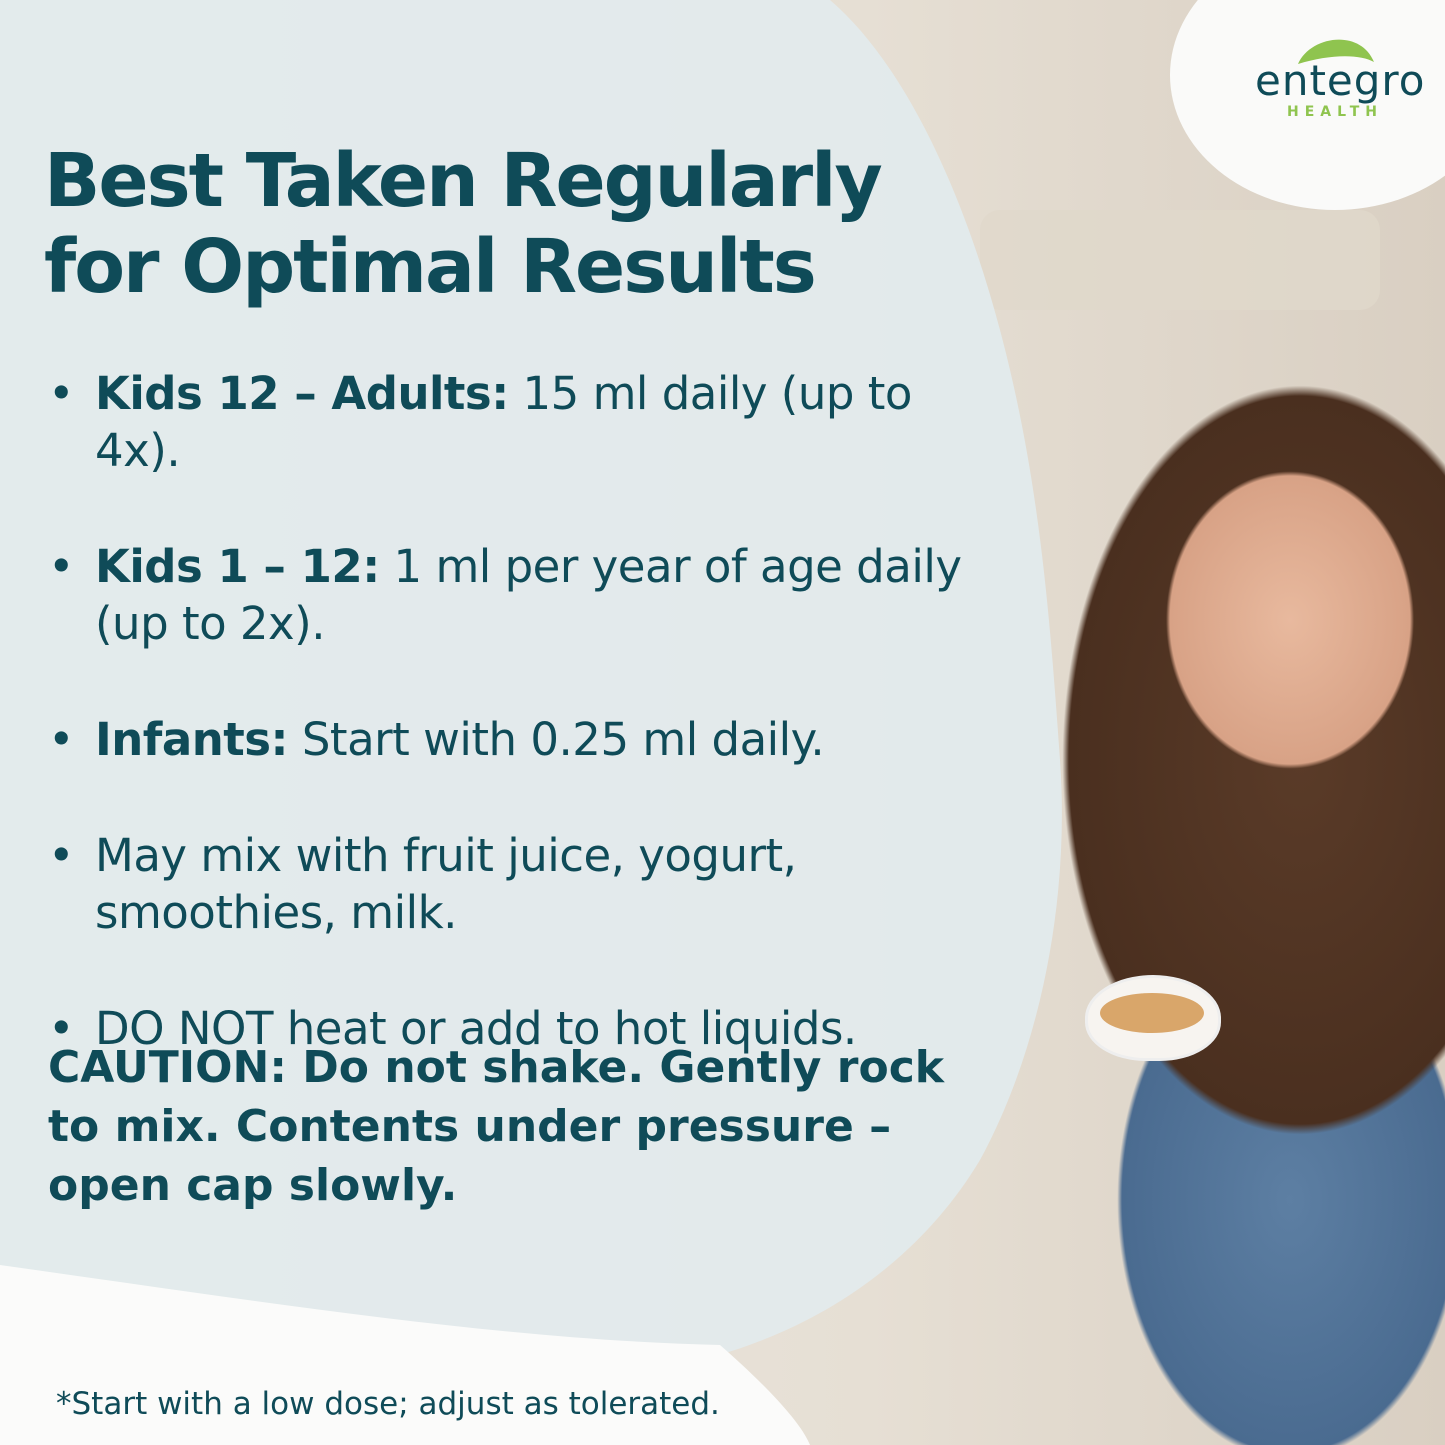 The width and height of the screenshot is (1445, 1445). Describe the element at coordinates (503, 422) in the screenshot. I see `item-text: 15 ml daily (up to 4x).` at that location.